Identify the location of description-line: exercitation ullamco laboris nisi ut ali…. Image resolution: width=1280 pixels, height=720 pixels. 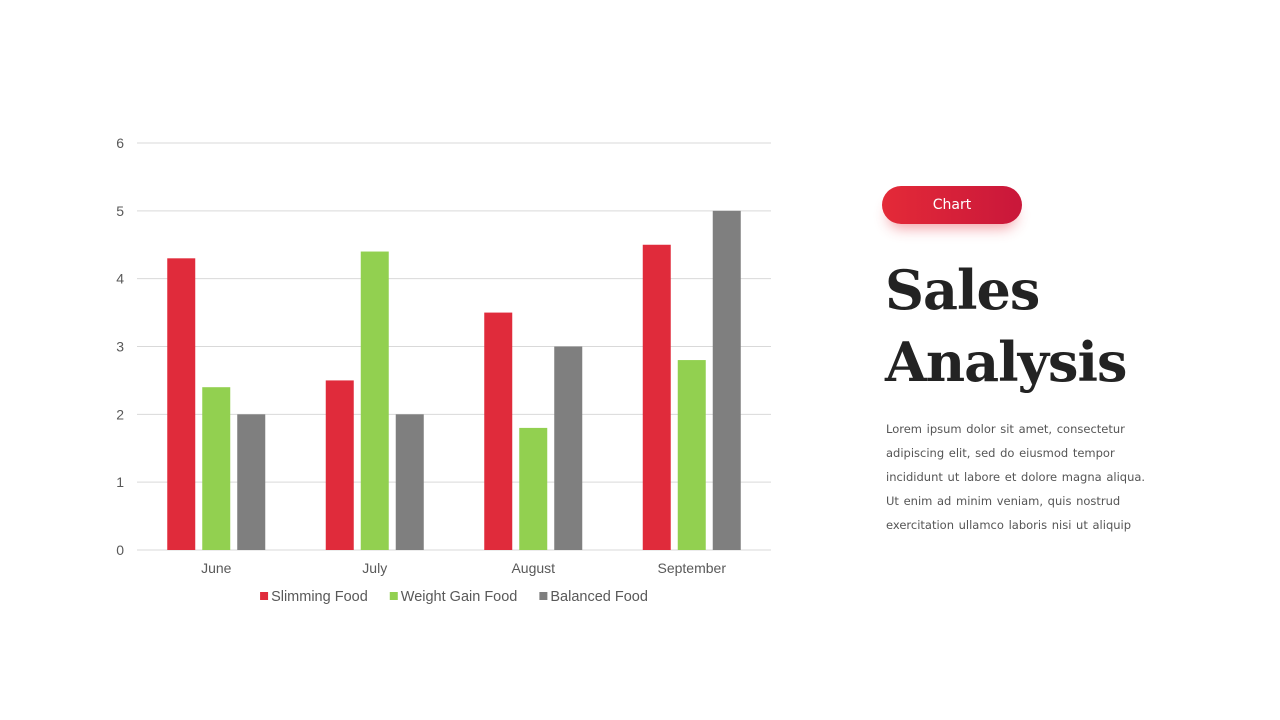
(1009, 525).